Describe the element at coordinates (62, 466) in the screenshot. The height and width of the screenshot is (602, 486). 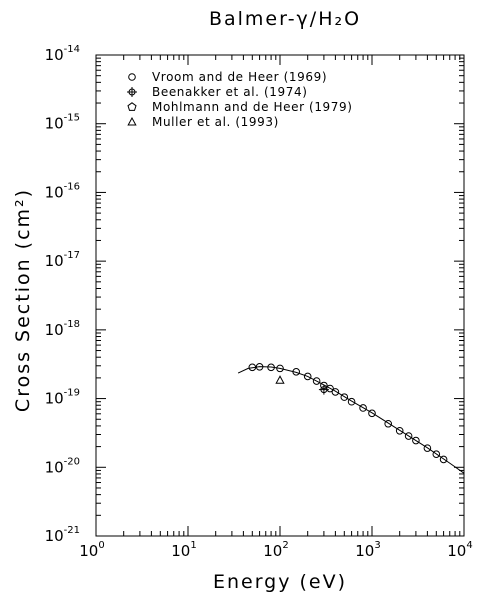
I see `y-tick-label: 10-20` at that location.